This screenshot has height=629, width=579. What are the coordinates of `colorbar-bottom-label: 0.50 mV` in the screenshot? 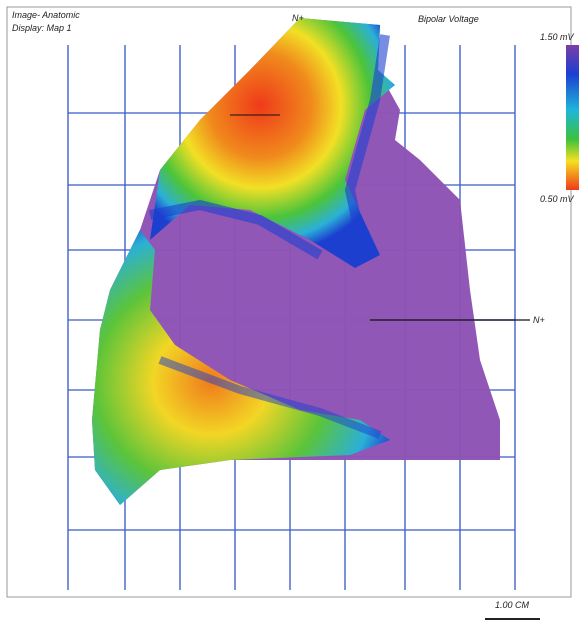 It's located at (557, 199).